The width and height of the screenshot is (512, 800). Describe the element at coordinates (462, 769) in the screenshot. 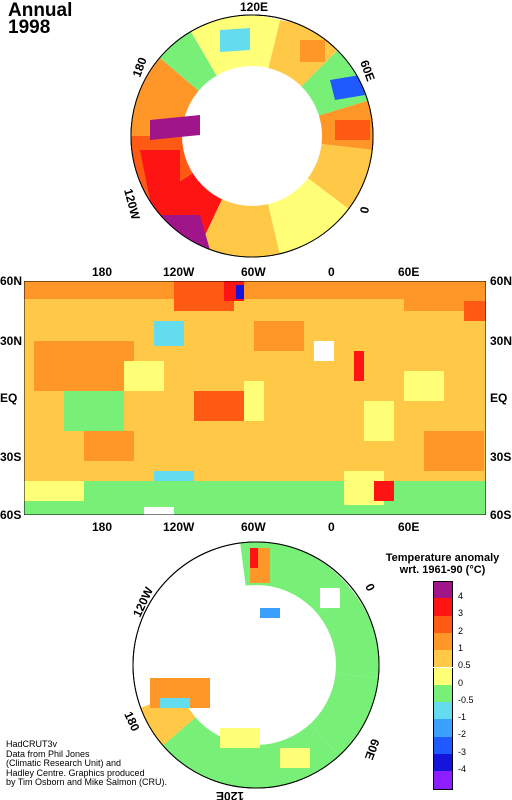

I see `legend-label: -4` at that location.